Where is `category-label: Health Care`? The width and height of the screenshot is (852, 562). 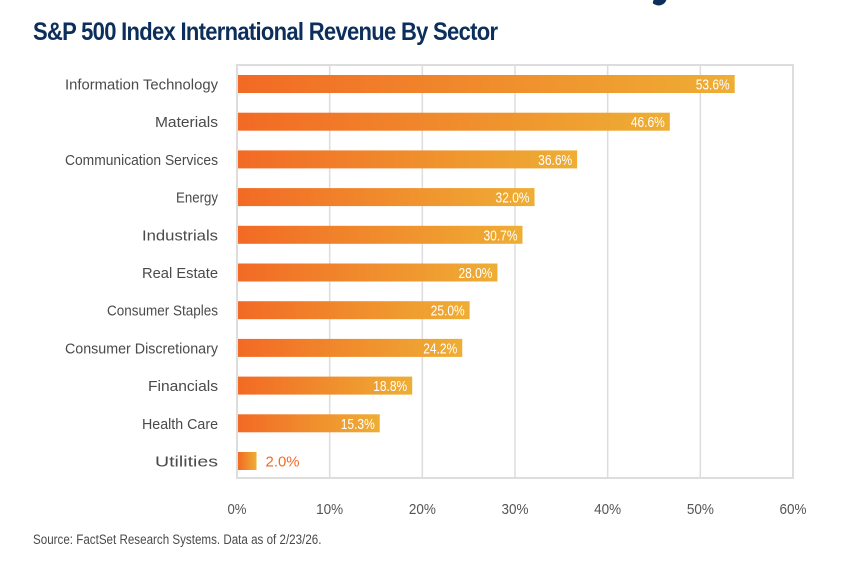 category-label: Health Care is located at coordinates (180, 424).